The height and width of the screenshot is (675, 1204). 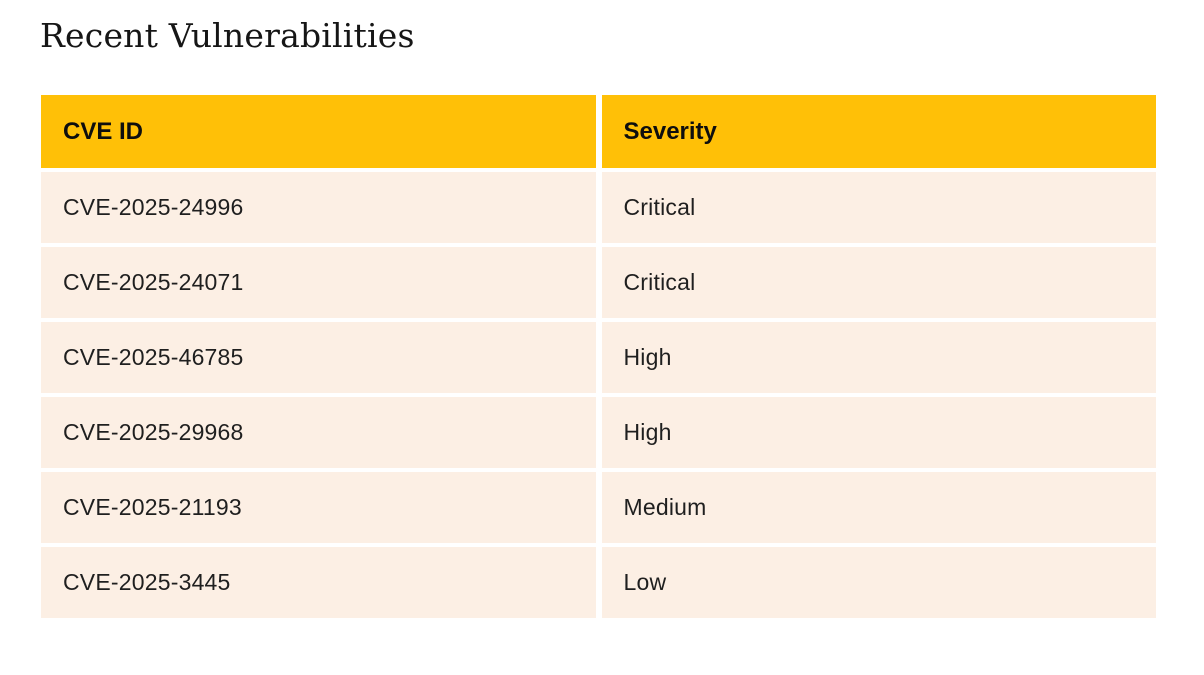 I want to click on cve-id-cell: CVE-2025-21193, so click(x=318, y=507).